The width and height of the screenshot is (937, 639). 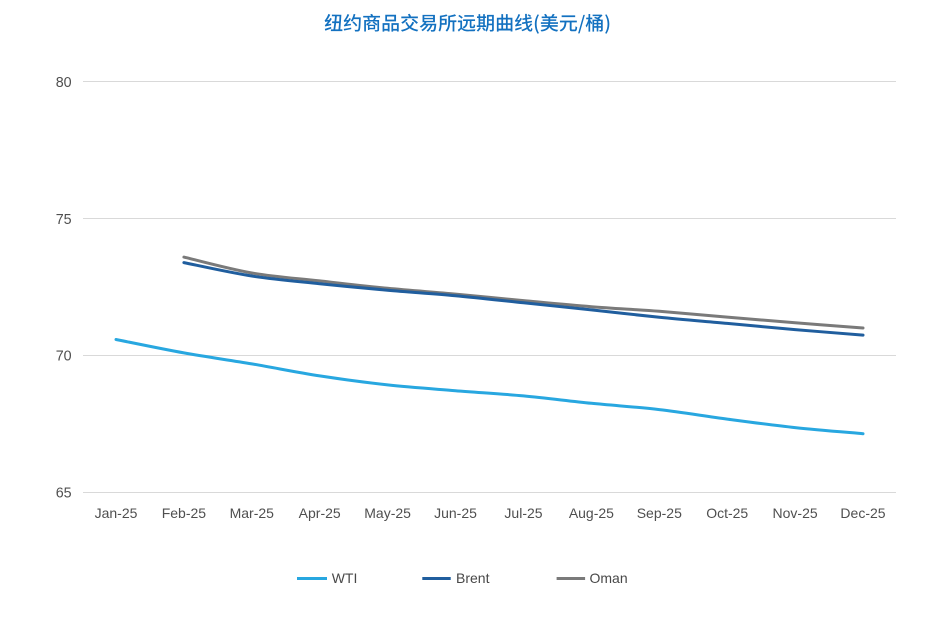 I want to click on svg-text: Nov-25, so click(x=795, y=513).